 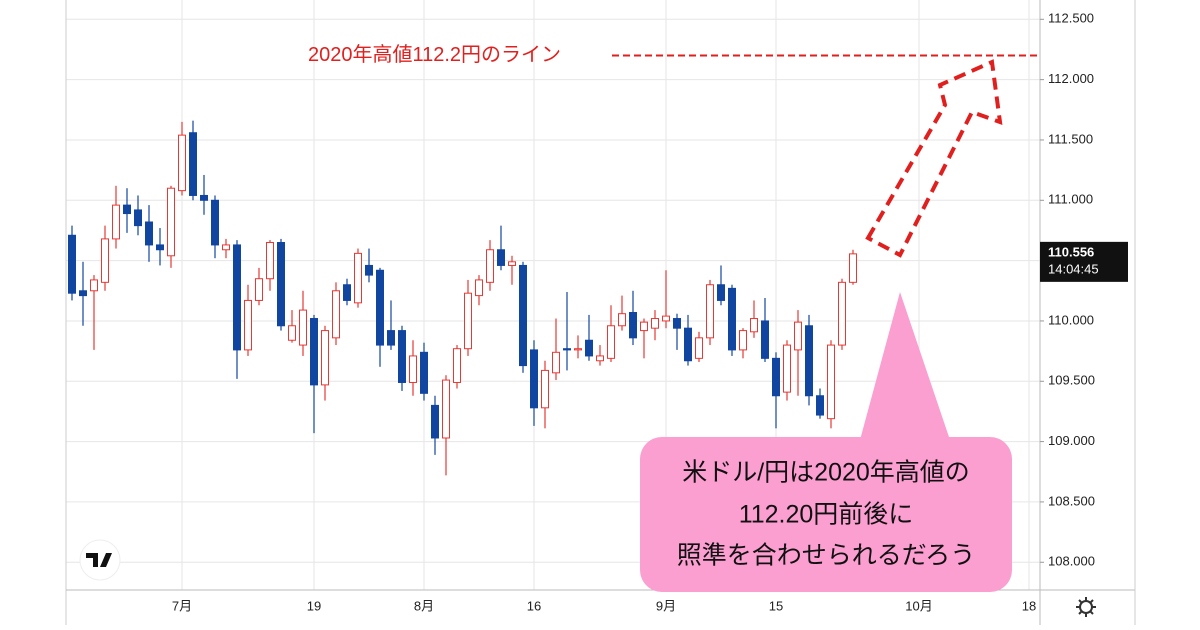 I want to click on y-tick-label: 111.000, so click(x=1070, y=199).